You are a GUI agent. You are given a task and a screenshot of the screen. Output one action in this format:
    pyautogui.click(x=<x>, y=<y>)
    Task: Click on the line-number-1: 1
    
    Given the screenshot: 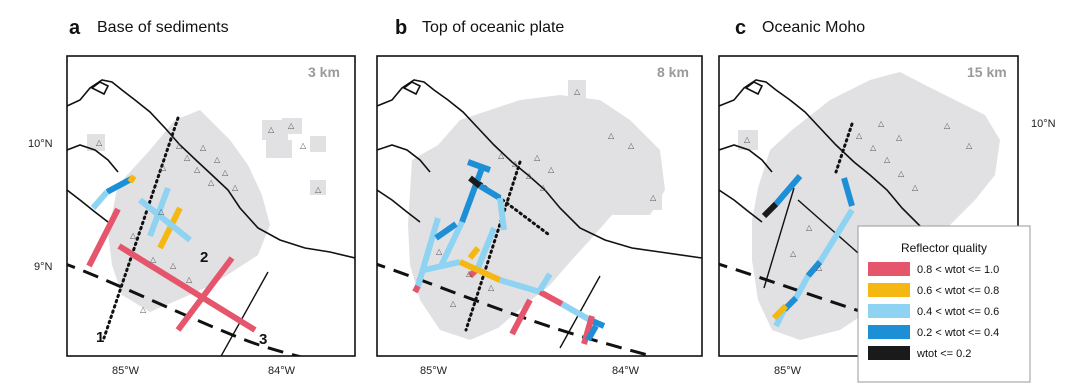 What is the action you would take?
    pyautogui.click(x=100, y=337)
    